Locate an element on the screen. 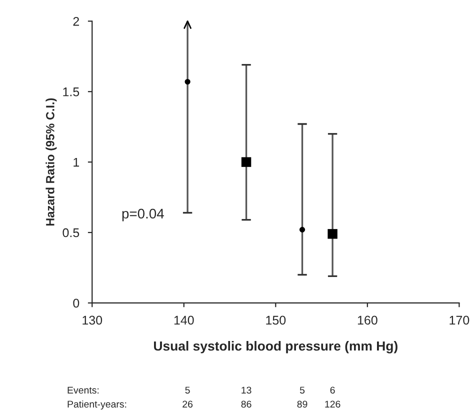 Image resolution: width=470 pixels, height=415 pixels. text: 13 is located at coordinates (247, 390).